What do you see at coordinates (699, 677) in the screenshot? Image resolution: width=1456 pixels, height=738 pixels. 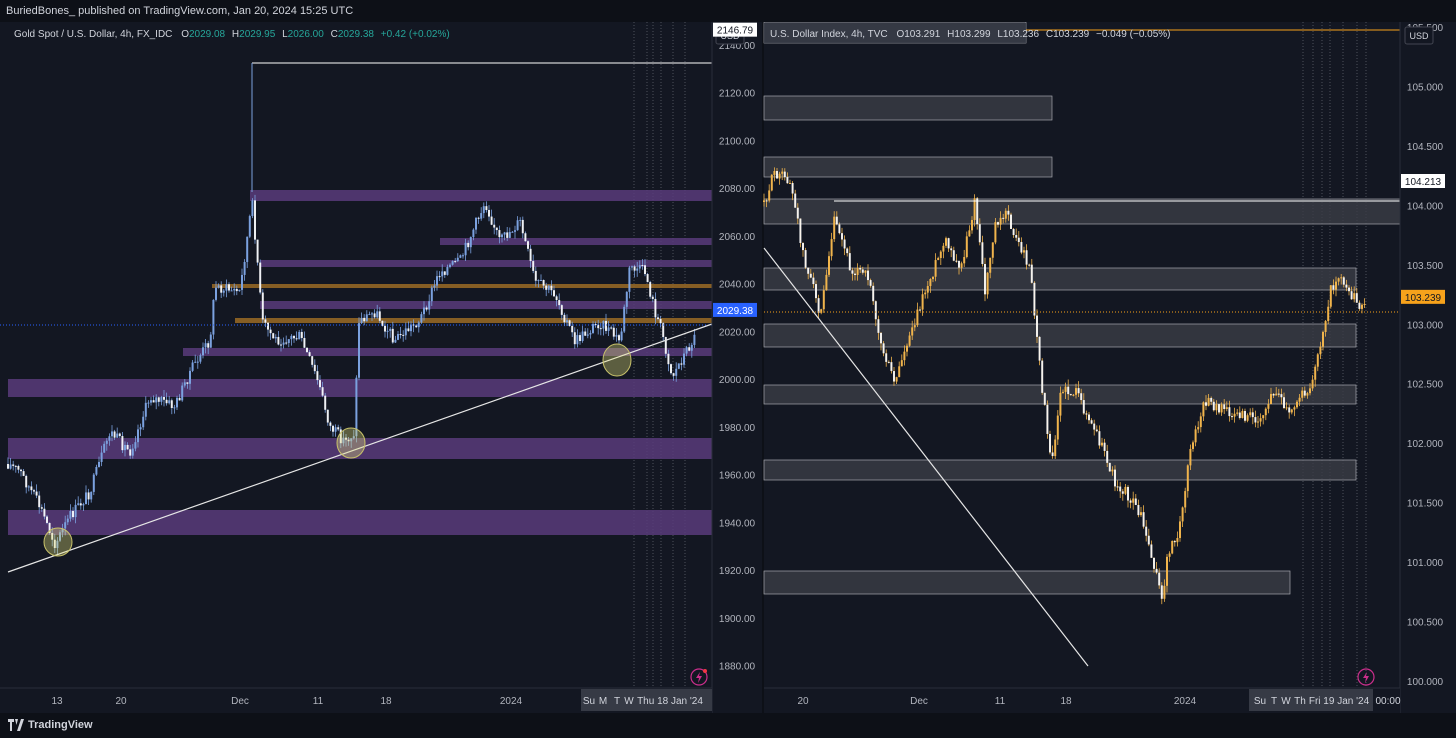 I see `gold-lightning-icon` at bounding box center [699, 677].